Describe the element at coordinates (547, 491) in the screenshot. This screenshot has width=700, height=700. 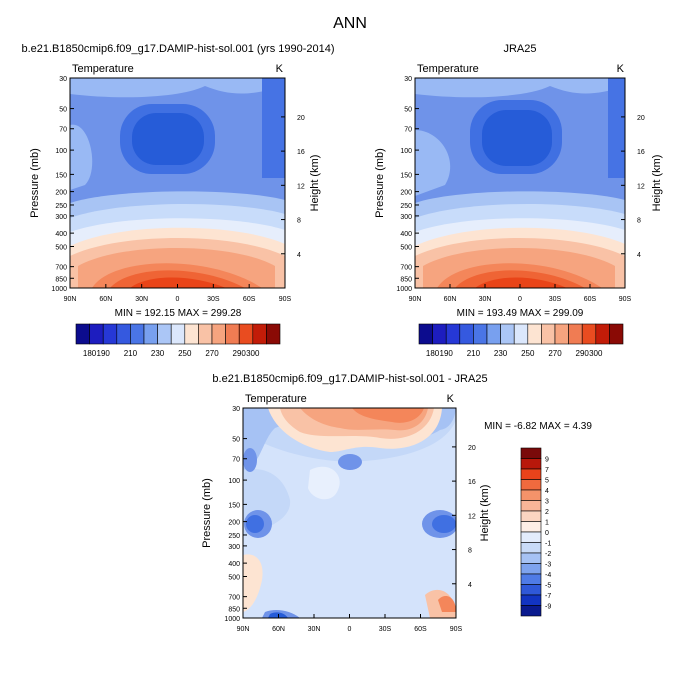
I see `colorbar-label: 4` at that location.